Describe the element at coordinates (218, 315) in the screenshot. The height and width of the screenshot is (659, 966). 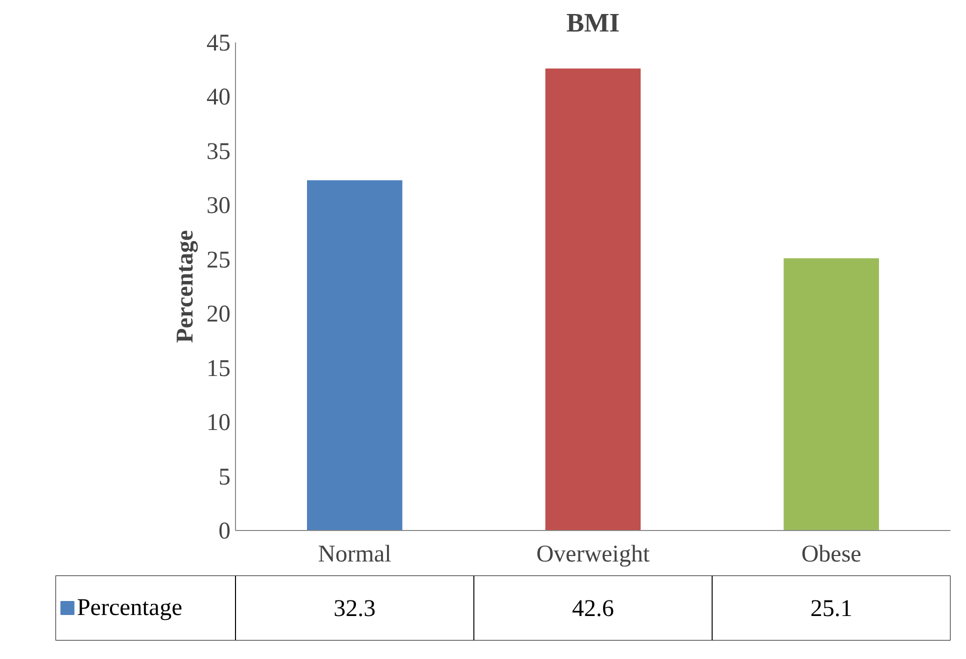
I see `y-tick-label: 20` at that location.